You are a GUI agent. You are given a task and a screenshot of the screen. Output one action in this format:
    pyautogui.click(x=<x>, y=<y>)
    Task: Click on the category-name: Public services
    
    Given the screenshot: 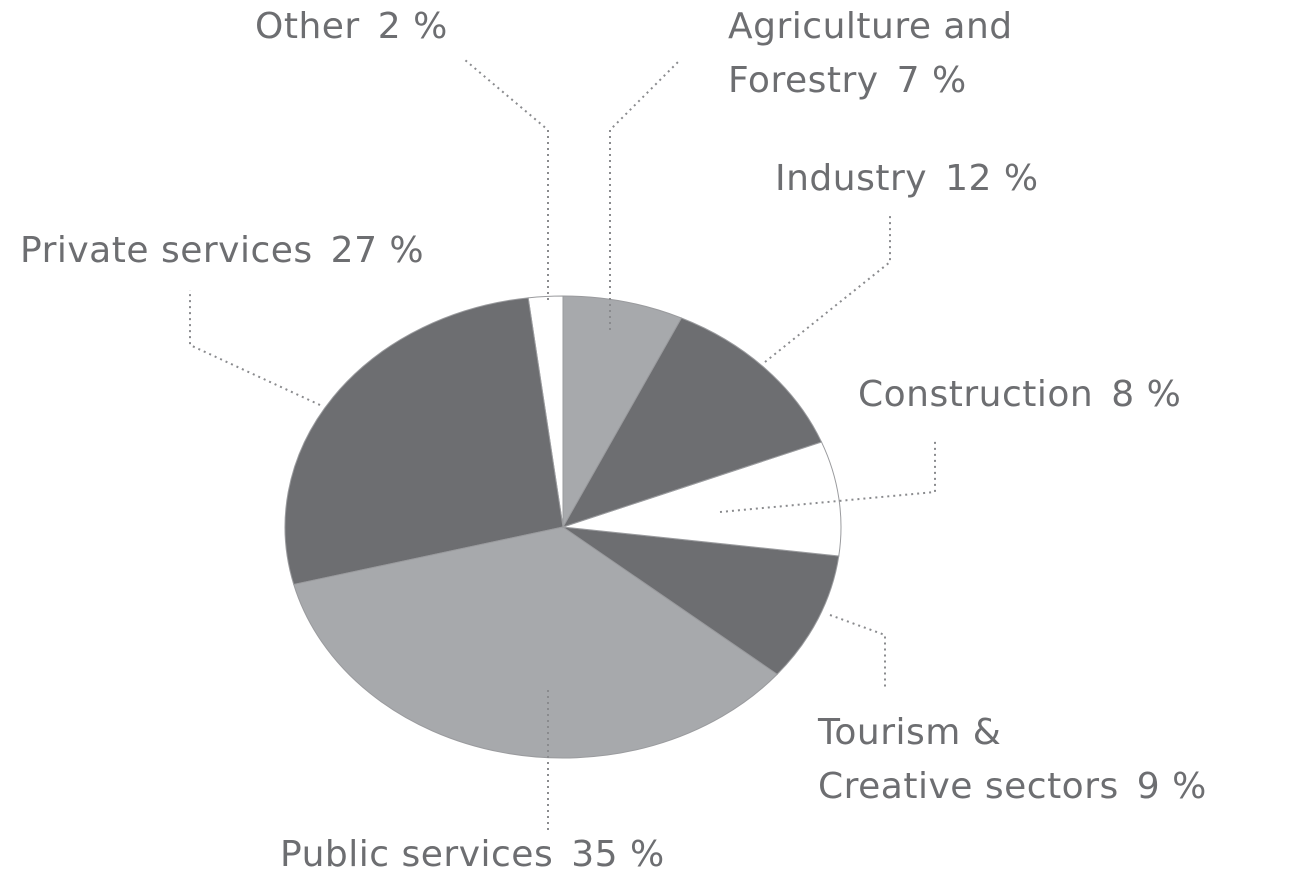 What is the action you would take?
    pyautogui.click(x=417, y=854)
    